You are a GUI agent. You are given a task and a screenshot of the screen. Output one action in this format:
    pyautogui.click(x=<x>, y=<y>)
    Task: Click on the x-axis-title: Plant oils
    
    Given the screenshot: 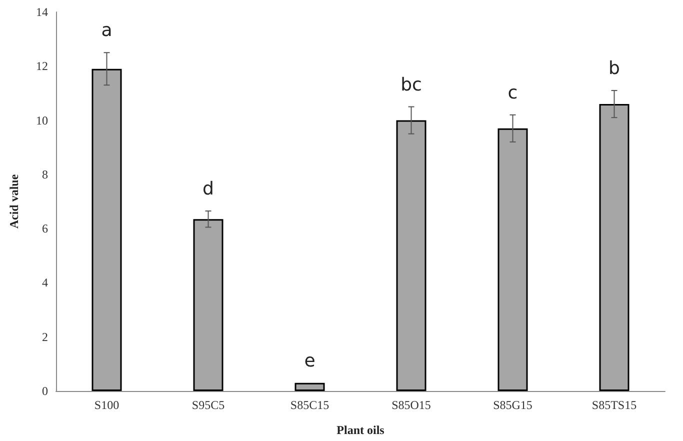 What is the action you would take?
    pyautogui.click(x=360, y=430)
    